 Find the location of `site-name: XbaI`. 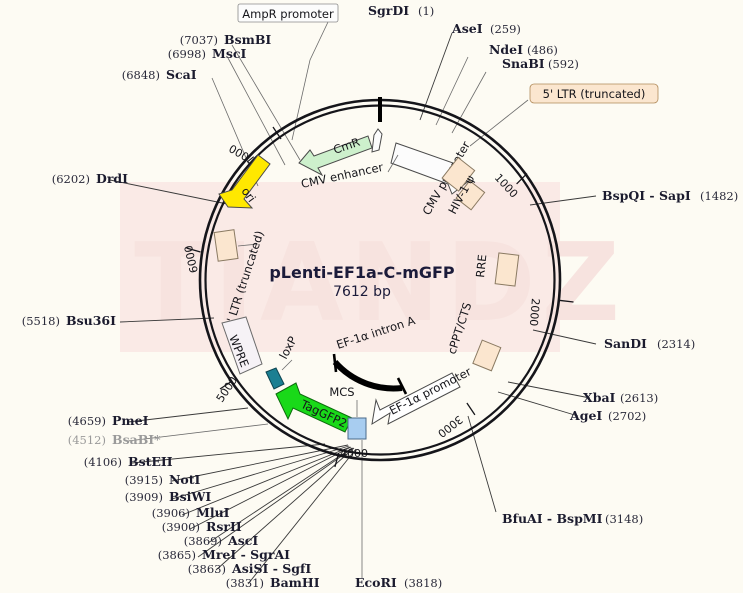

site-name: XbaI is located at coordinates (599, 397).